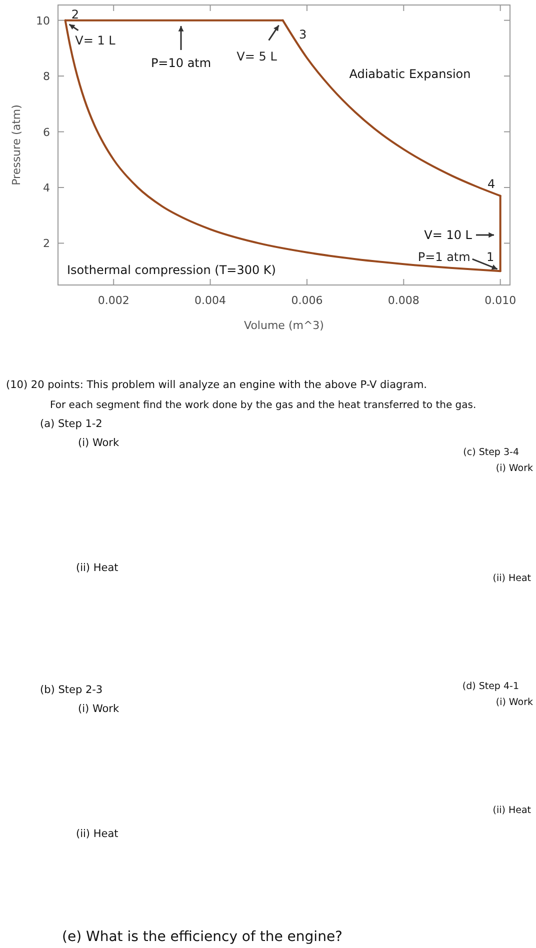  I want to click on y-tick-label: 6, so click(46, 132).